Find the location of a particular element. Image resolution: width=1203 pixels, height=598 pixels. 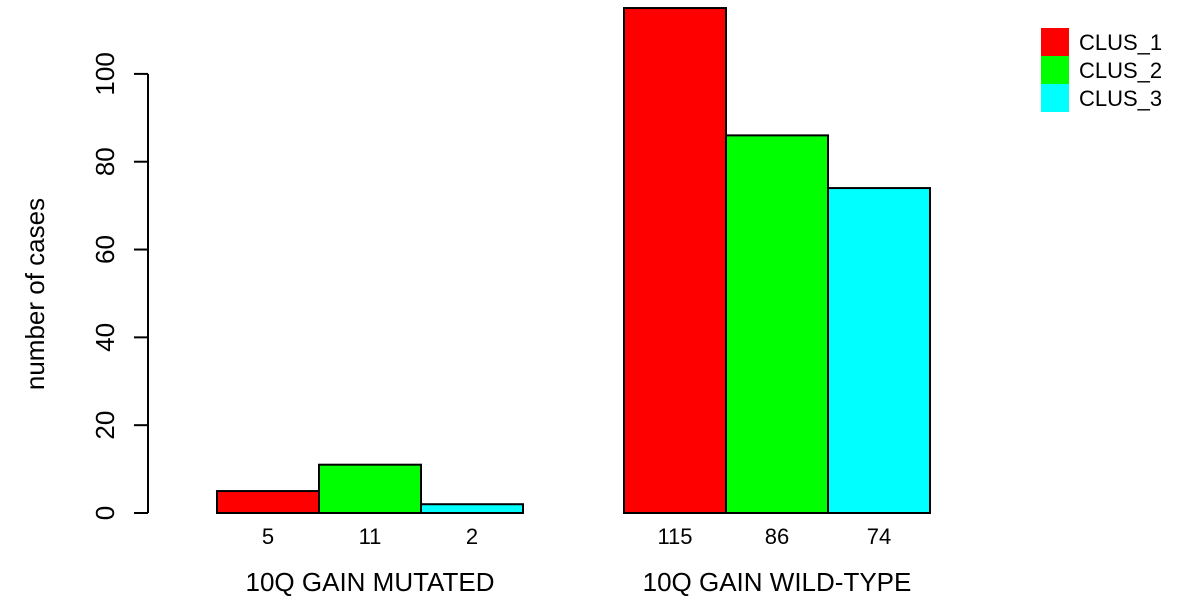

y-tick-label: 40 is located at coordinates (105, 337).